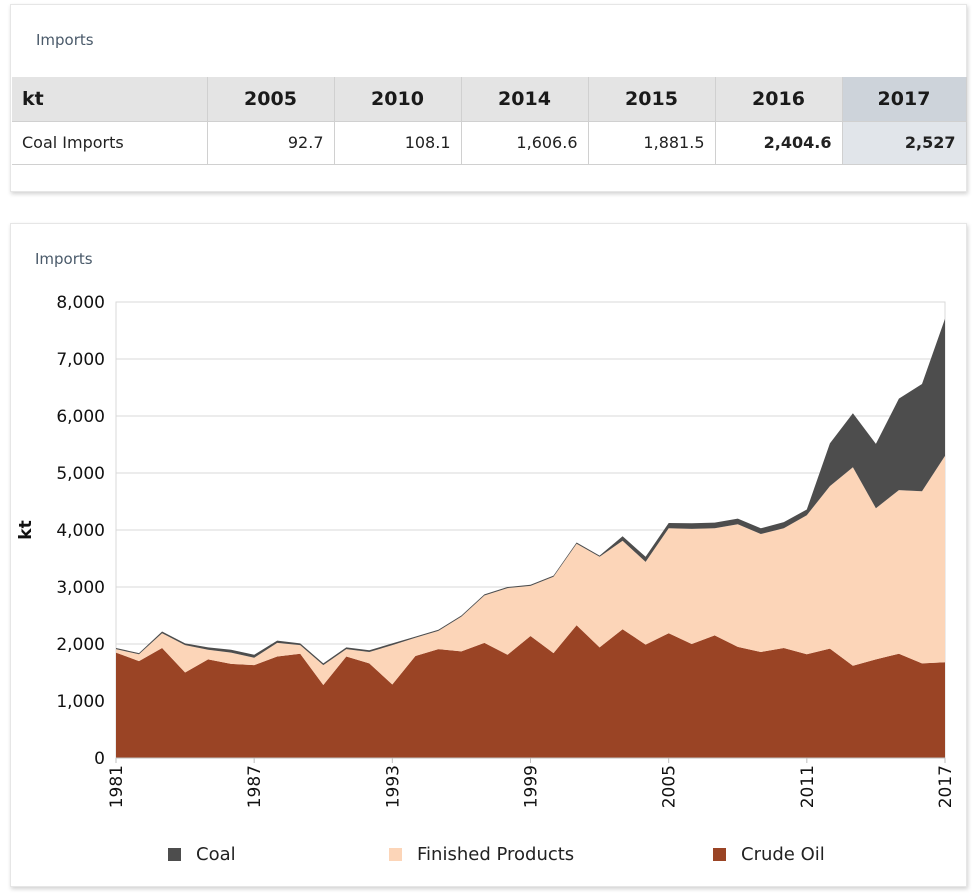 This screenshot has height=894, width=972. I want to click on header-year-2016: 2016, so click(779, 99).